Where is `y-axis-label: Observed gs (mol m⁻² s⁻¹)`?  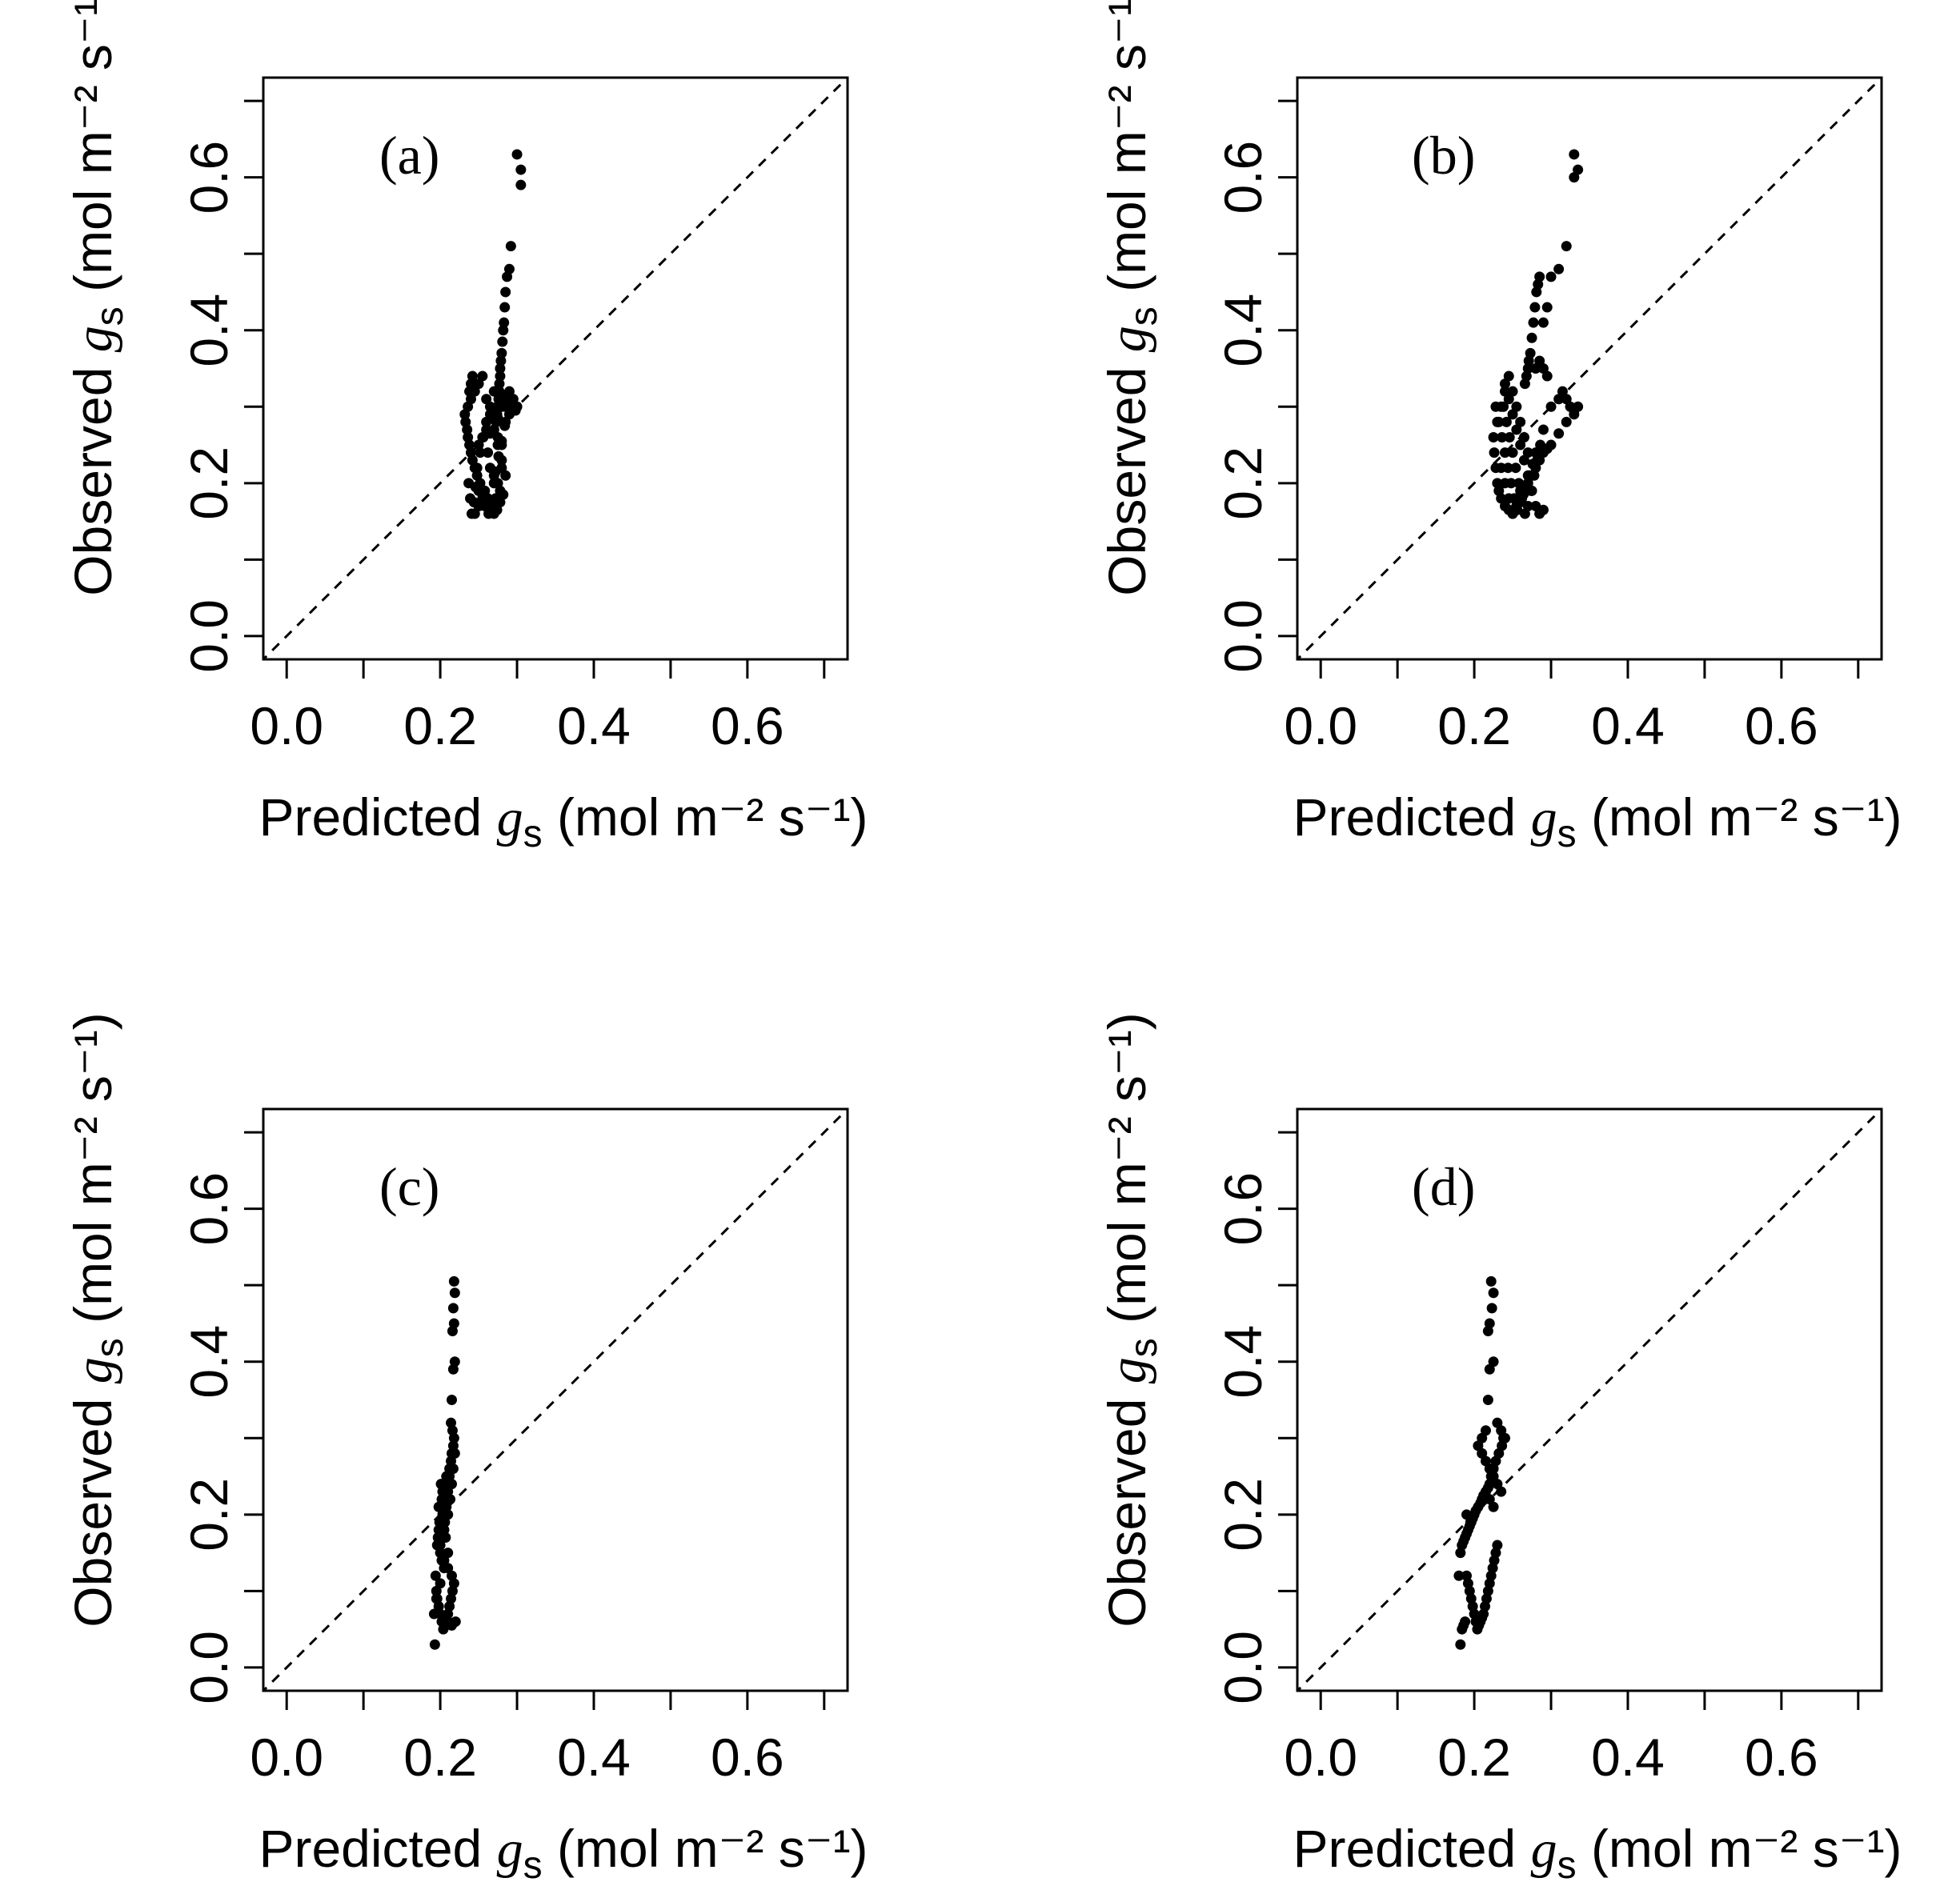
y-axis-label: Observed gs (mol m⁻² s⁻¹) is located at coordinates (1131, 298).